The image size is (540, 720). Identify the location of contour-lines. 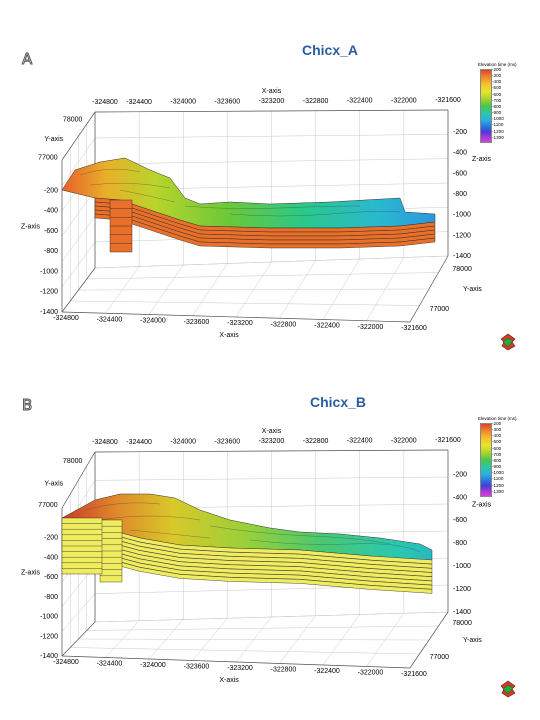
(252, 527).